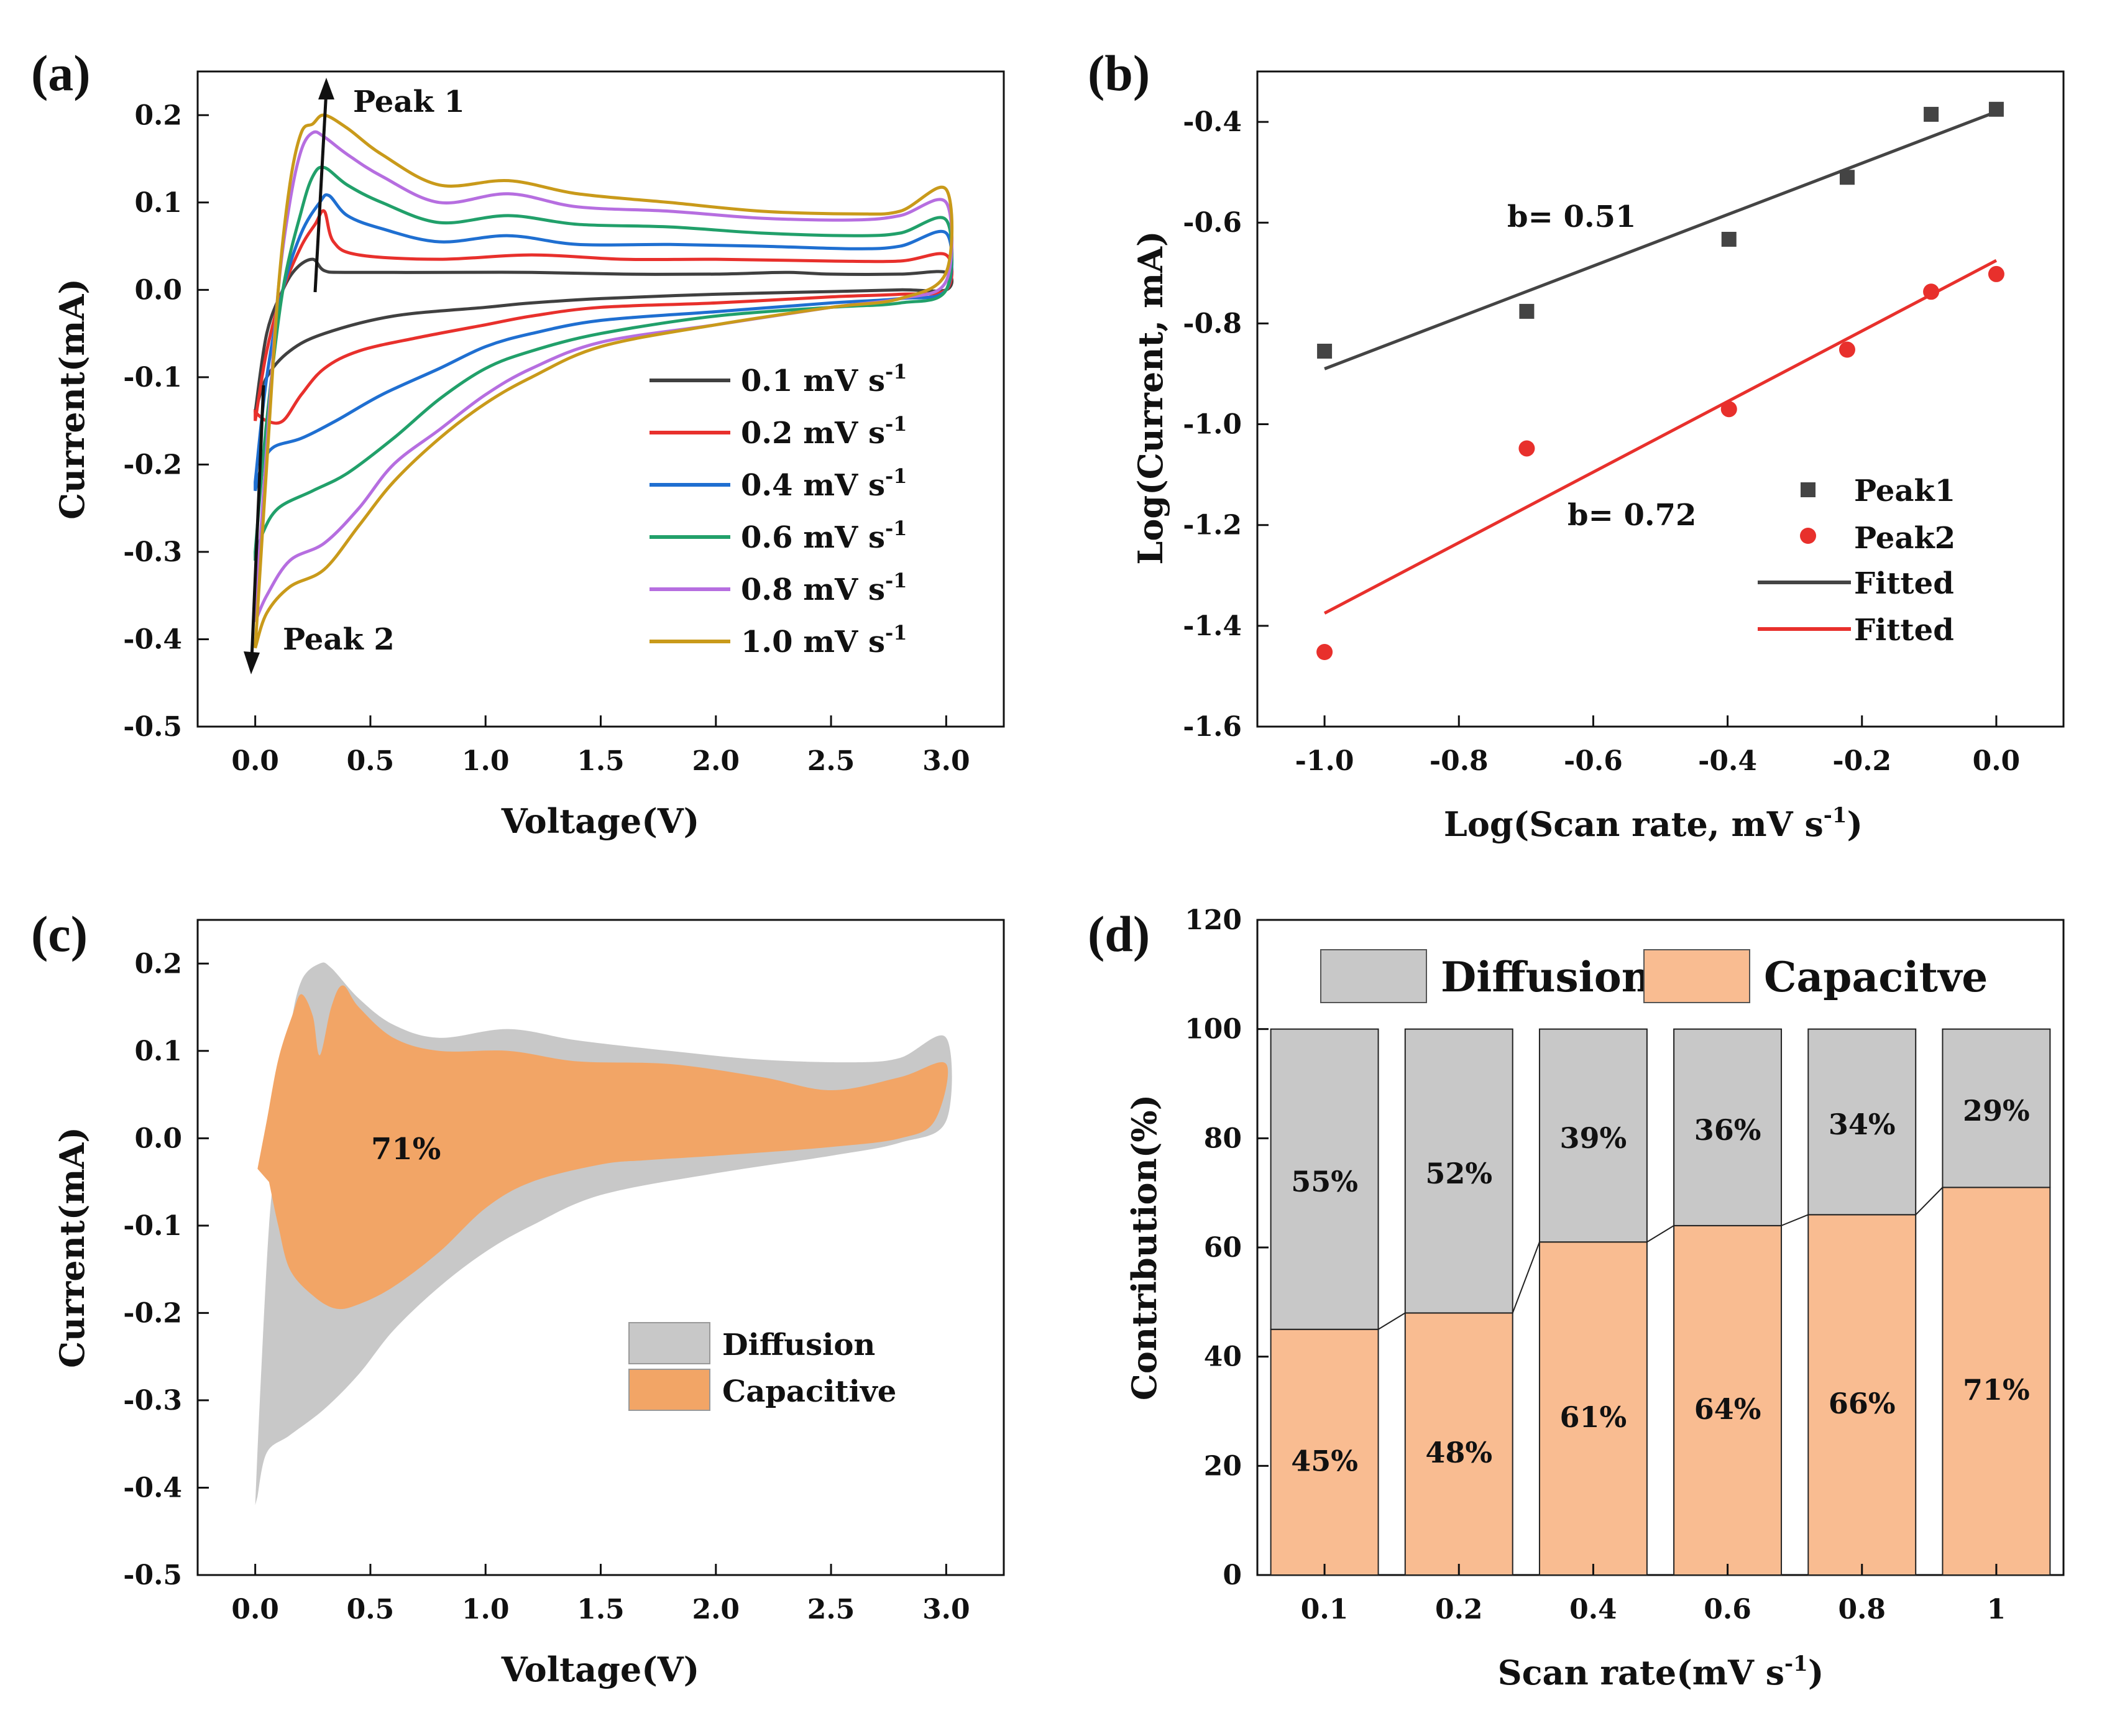 This screenshot has width=2107, height=1736. I want to click on legend-d-capacitive-swatch, so click(1697, 976).